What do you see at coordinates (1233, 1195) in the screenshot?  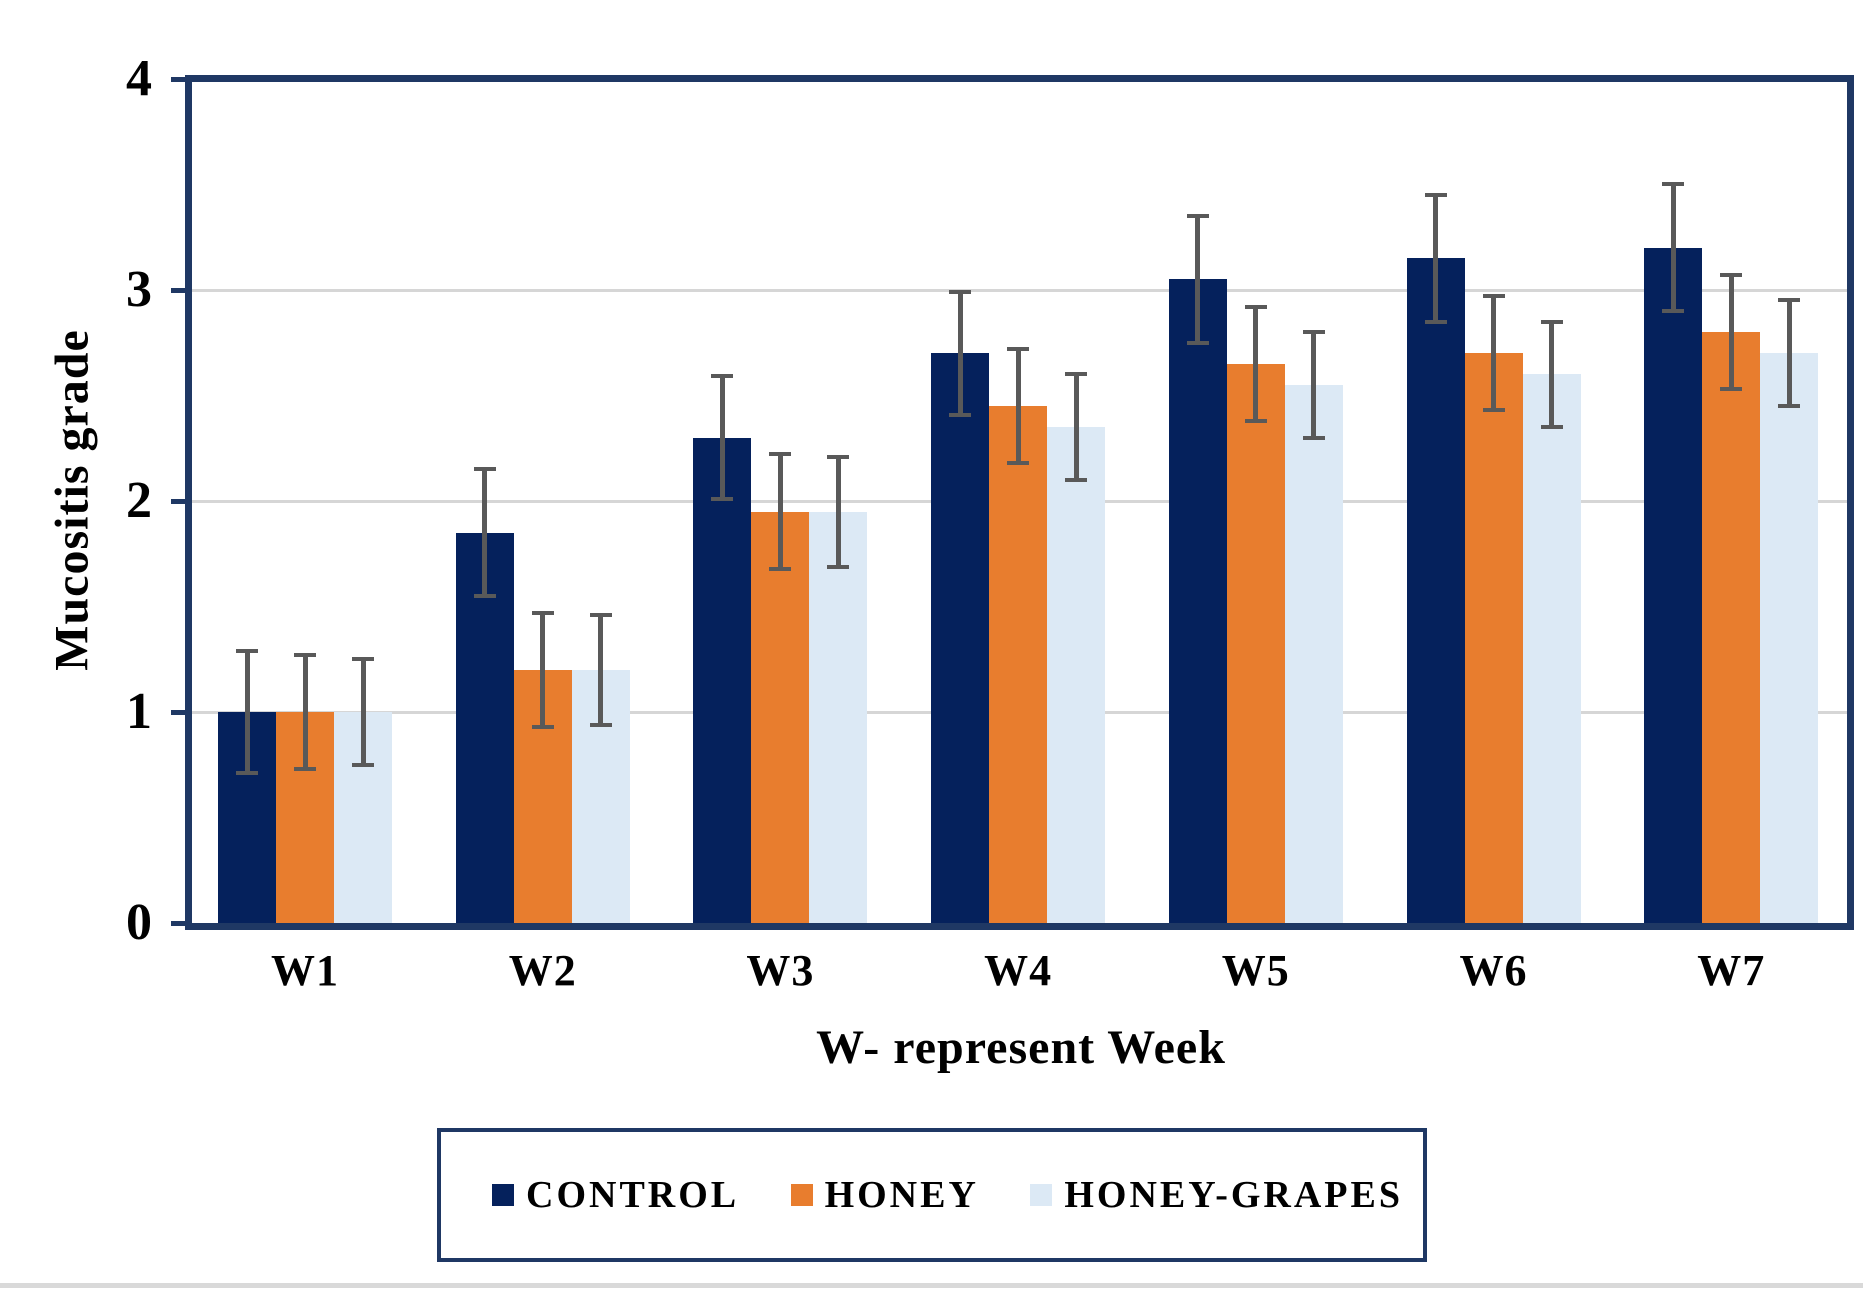 I see `legend-label-honey-grapes: HONEY-GRAPES` at bounding box center [1233, 1195].